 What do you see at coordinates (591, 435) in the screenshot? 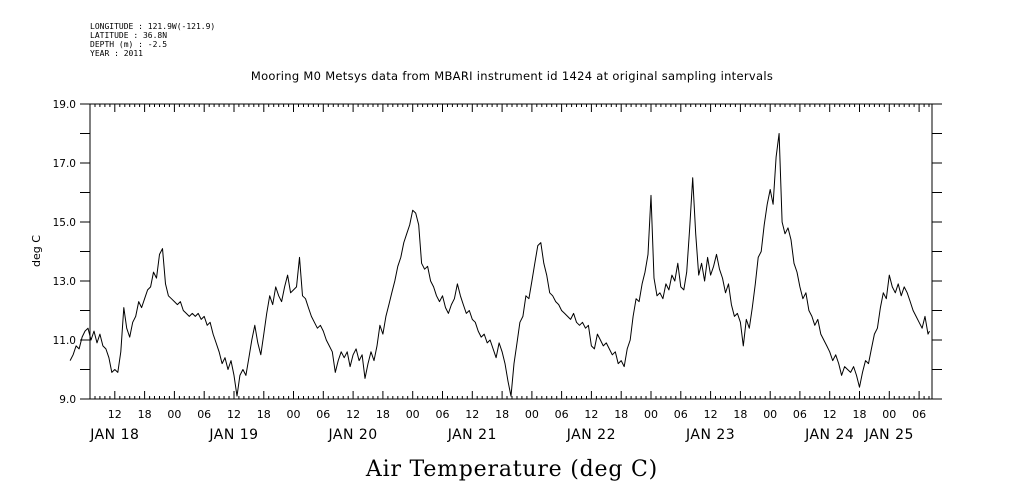
I see `x-day-label: JAN 22` at bounding box center [591, 435].